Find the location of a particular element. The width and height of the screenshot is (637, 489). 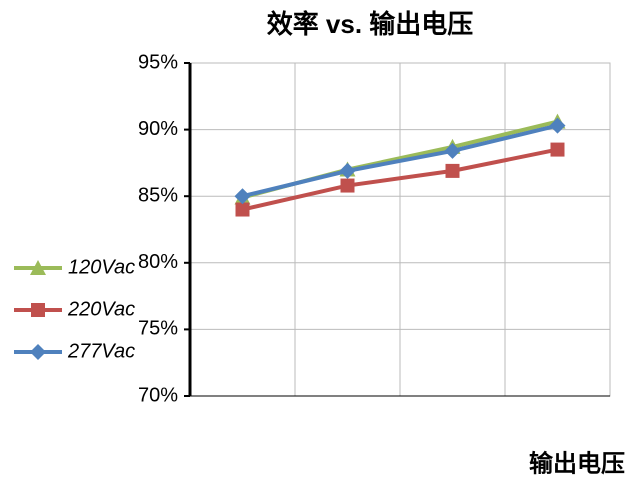

legend-label: 220Vac is located at coordinates (101, 309).